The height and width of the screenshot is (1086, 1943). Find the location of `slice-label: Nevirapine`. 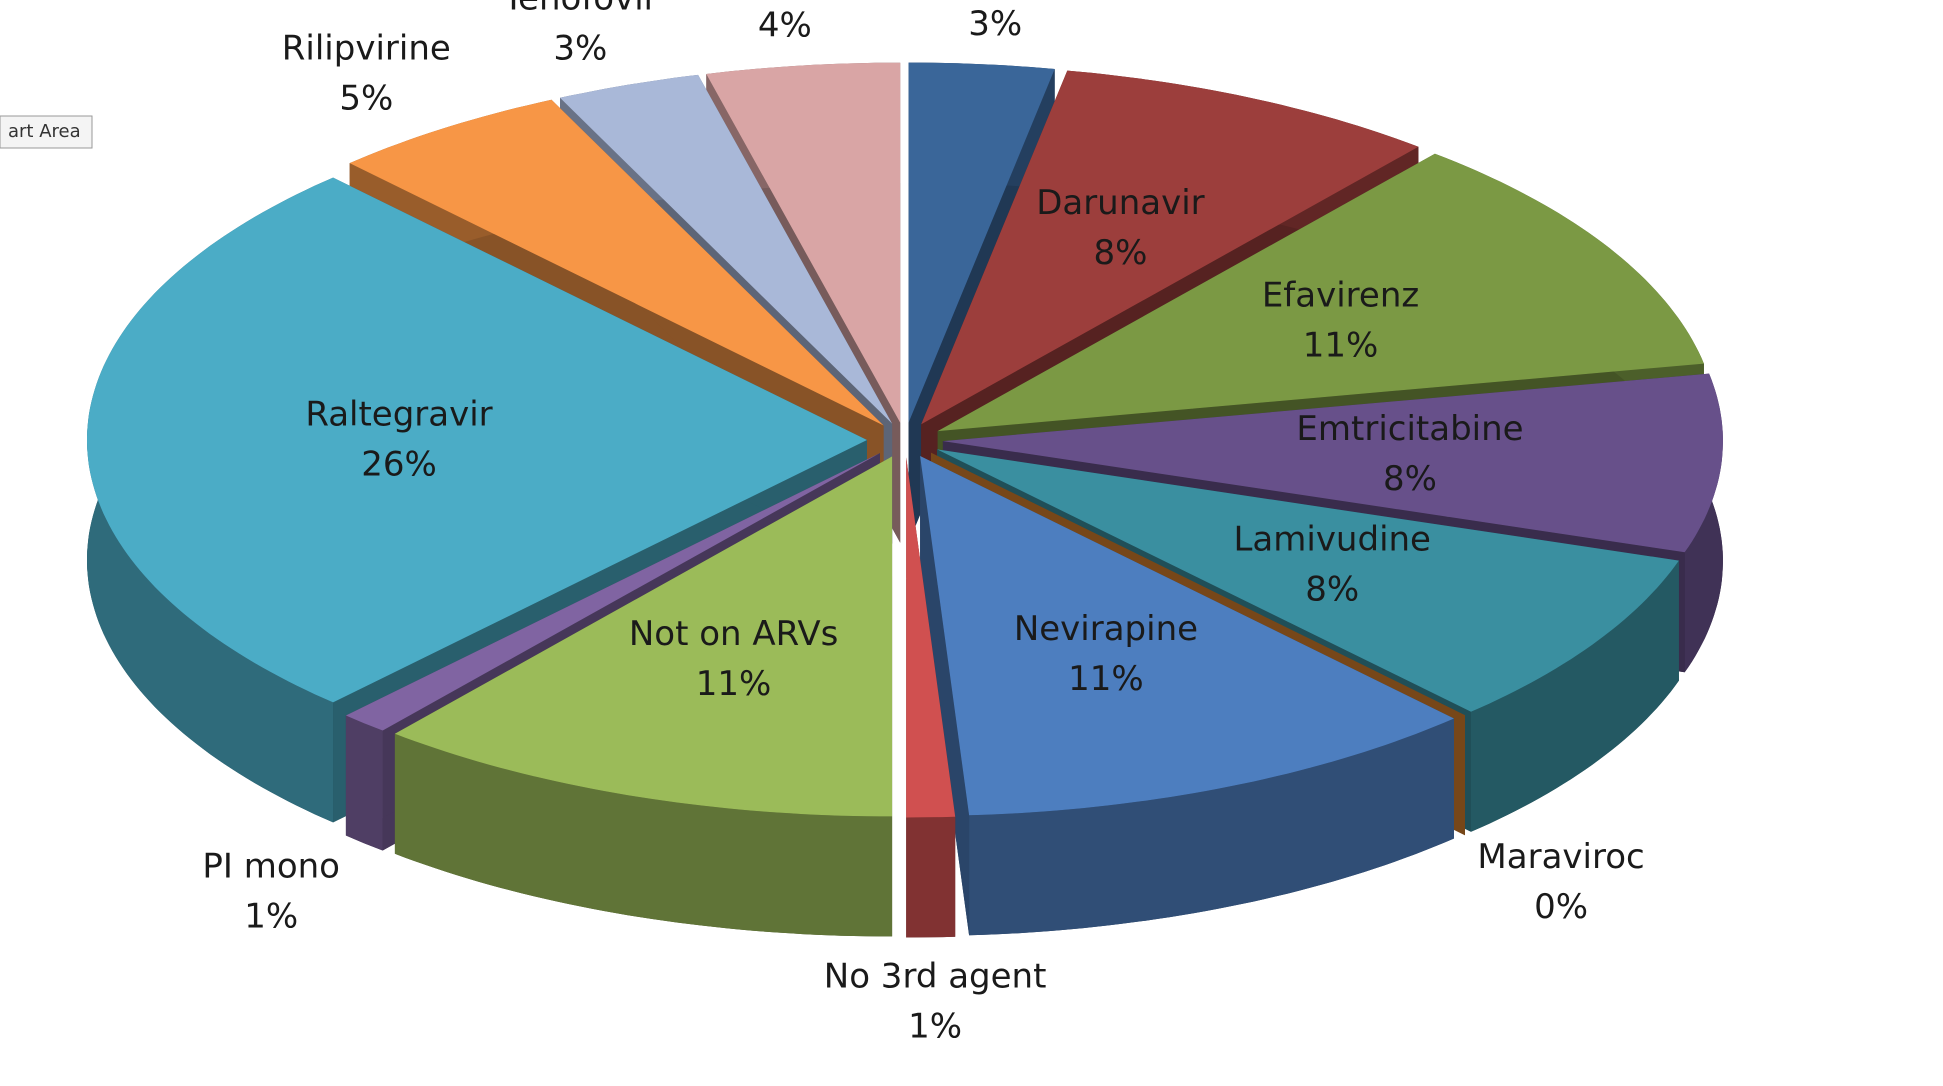

slice-label: Nevirapine is located at coordinates (1106, 629).